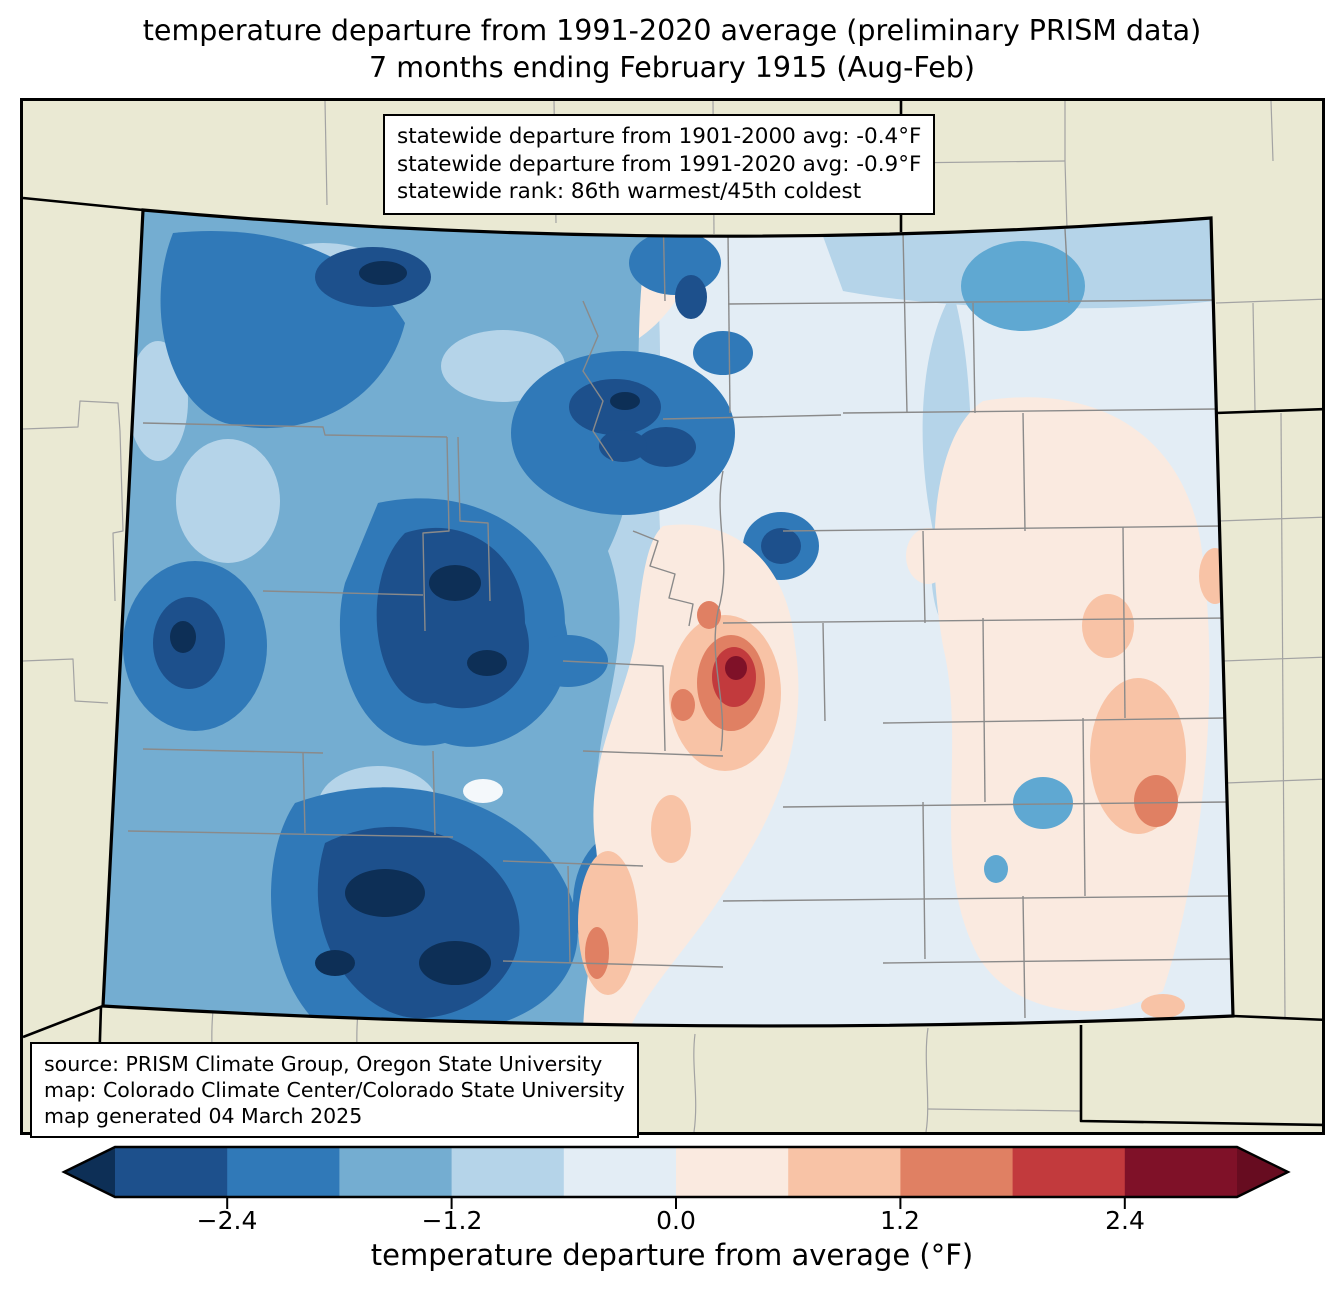 The width and height of the screenshot is (1344, 1299). I want to click on colorbar-under-arrow, so click(89, 1172).